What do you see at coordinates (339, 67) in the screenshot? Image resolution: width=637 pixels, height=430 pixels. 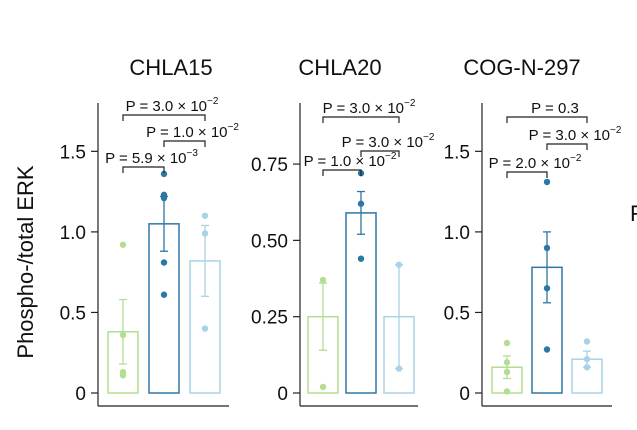 I see `panel-title: CHLA20` at bounding box center [339, 67].